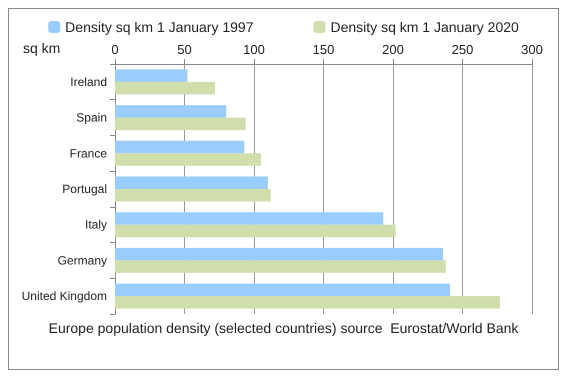 This screenshot has width=567, height=378. What do you see at coordinates (88, 81) in the screenshot?
I see `y-tick-label: Ireland` at bounding box center [88, 81].